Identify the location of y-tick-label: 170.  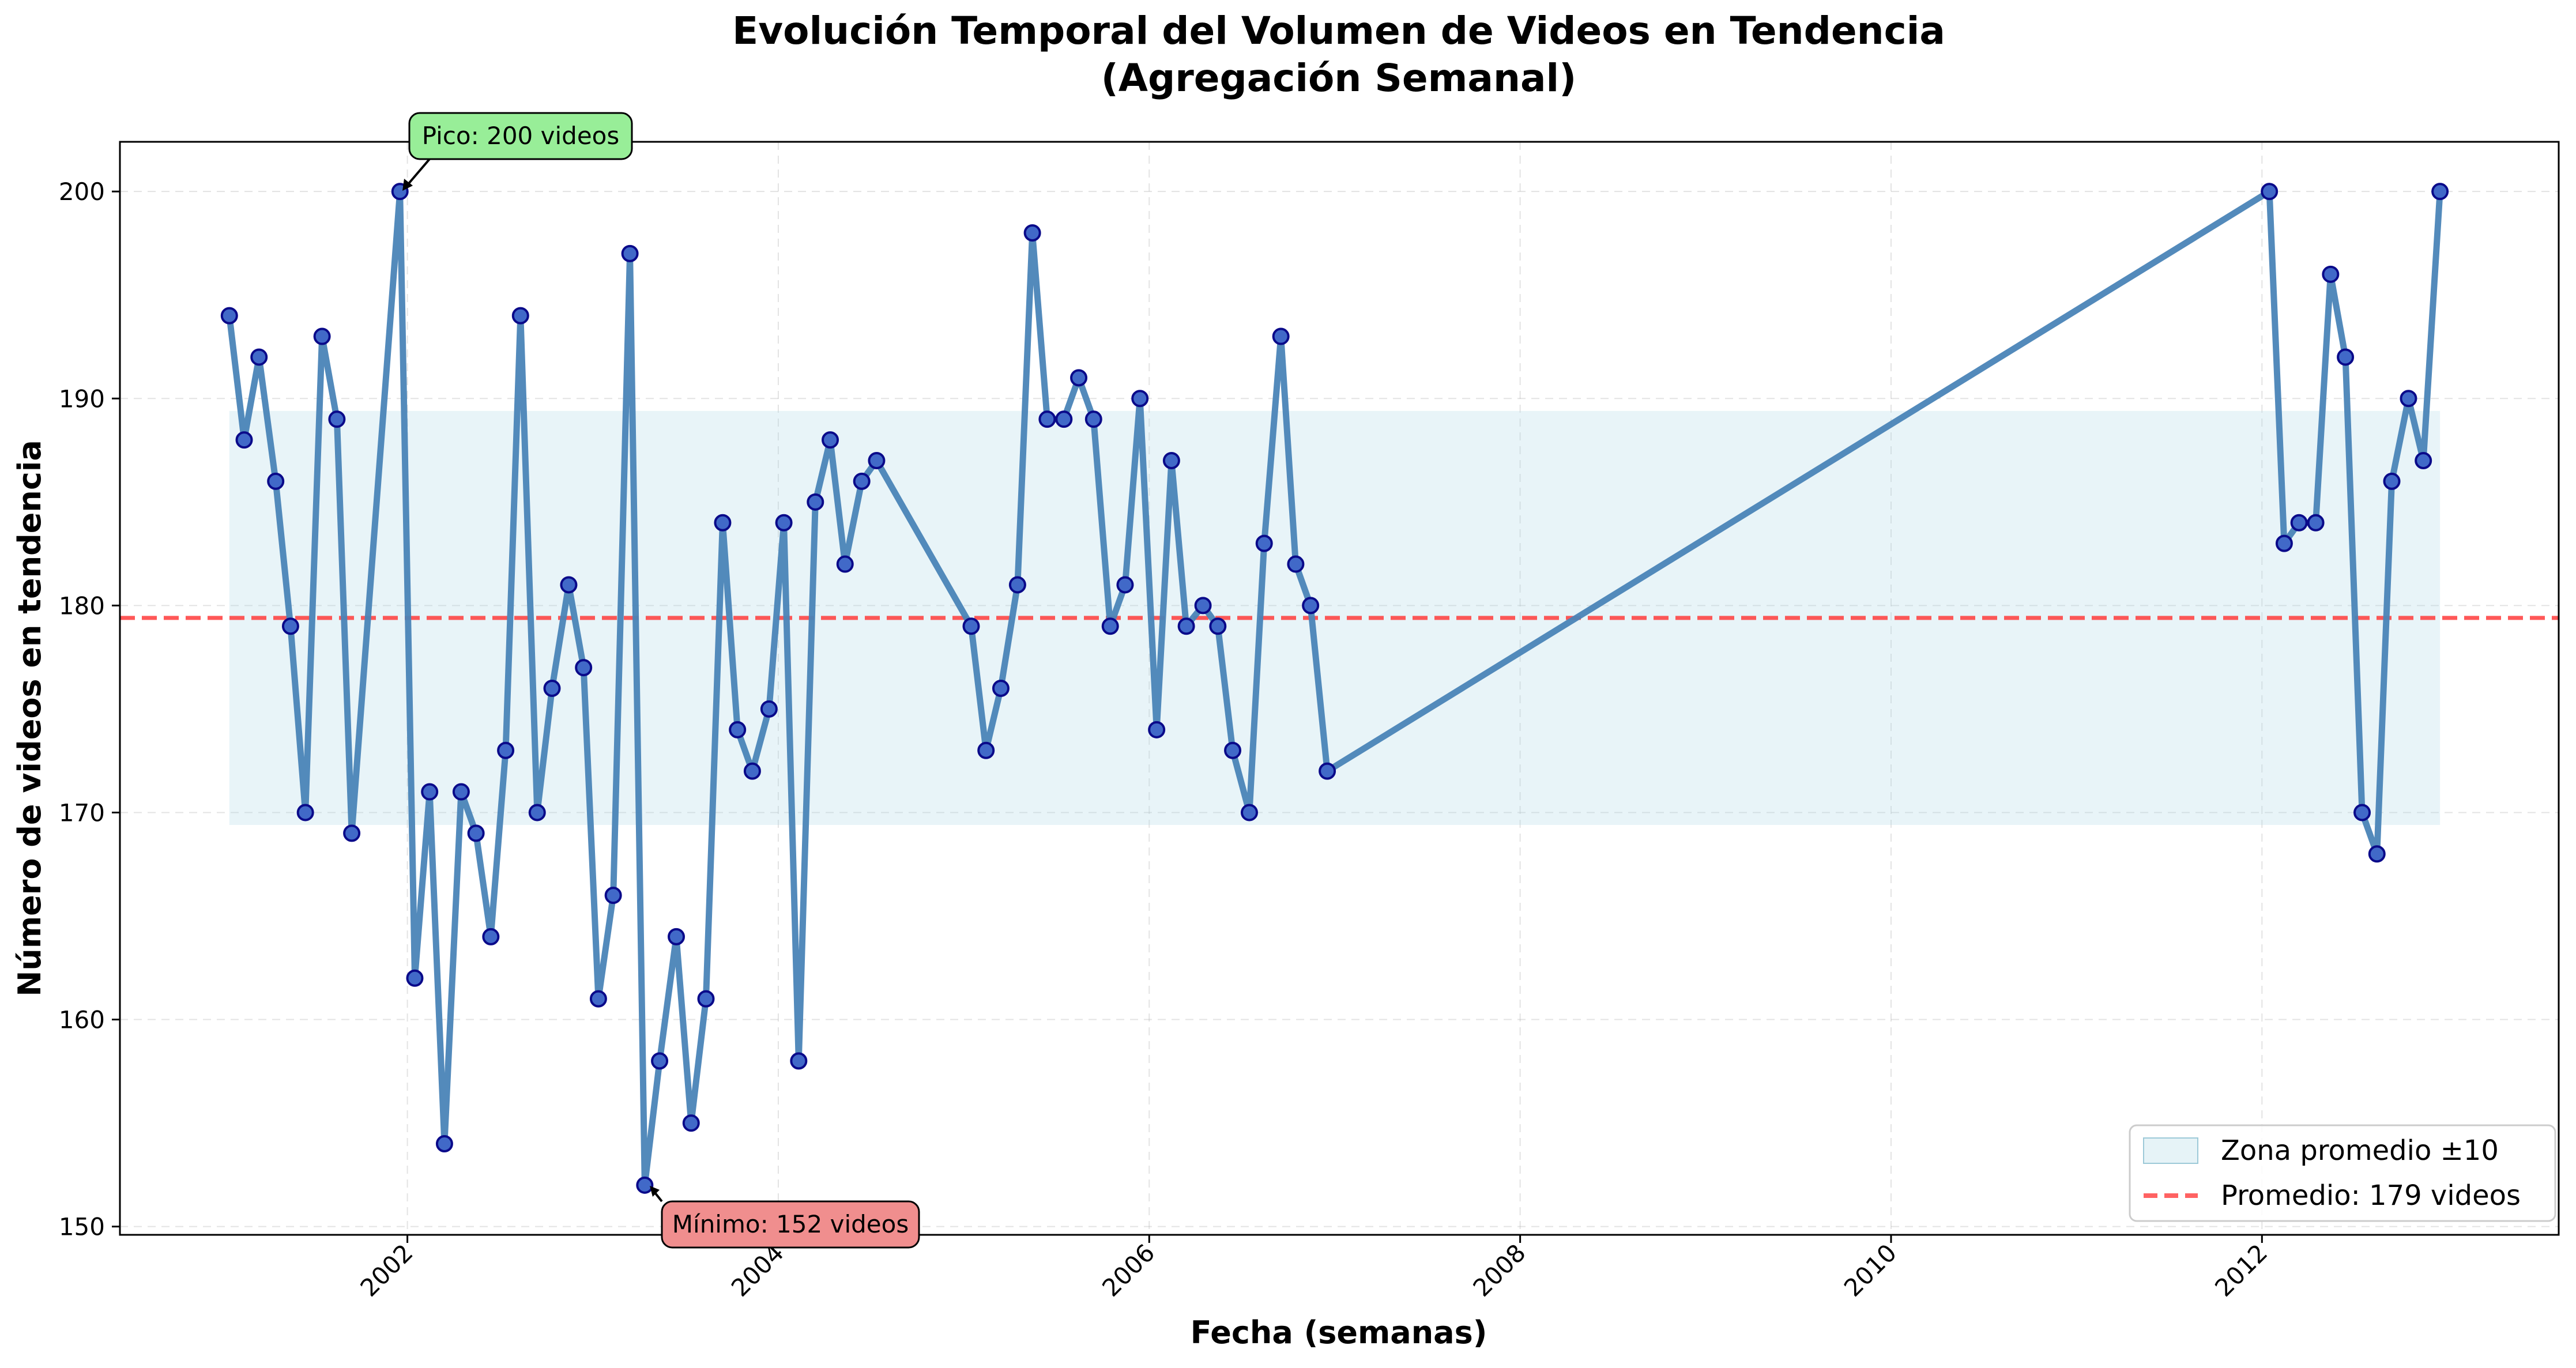
(82, 813).